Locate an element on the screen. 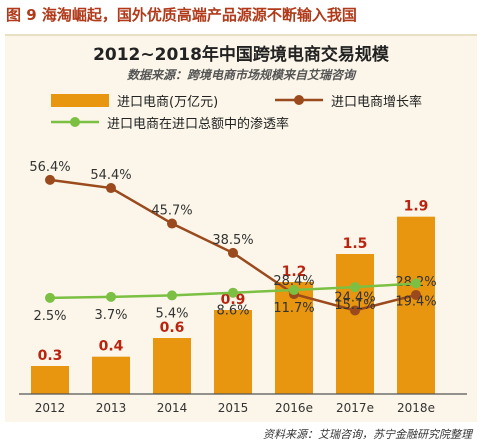  legend-bar-label: 进口电商(万亿元) is located at coordinates (167, 102).